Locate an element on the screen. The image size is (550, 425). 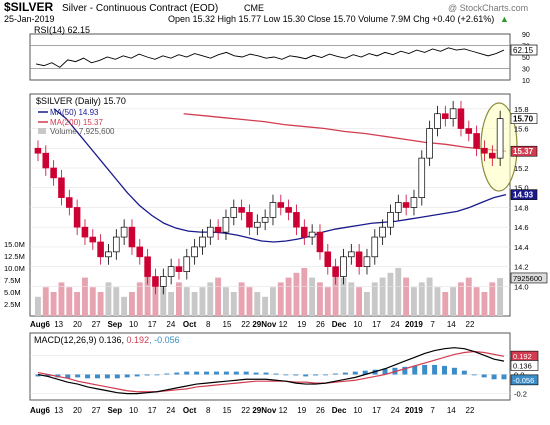
legend-title: $SILVER (Daily) 15.70 is located at coordinates (81, 101).